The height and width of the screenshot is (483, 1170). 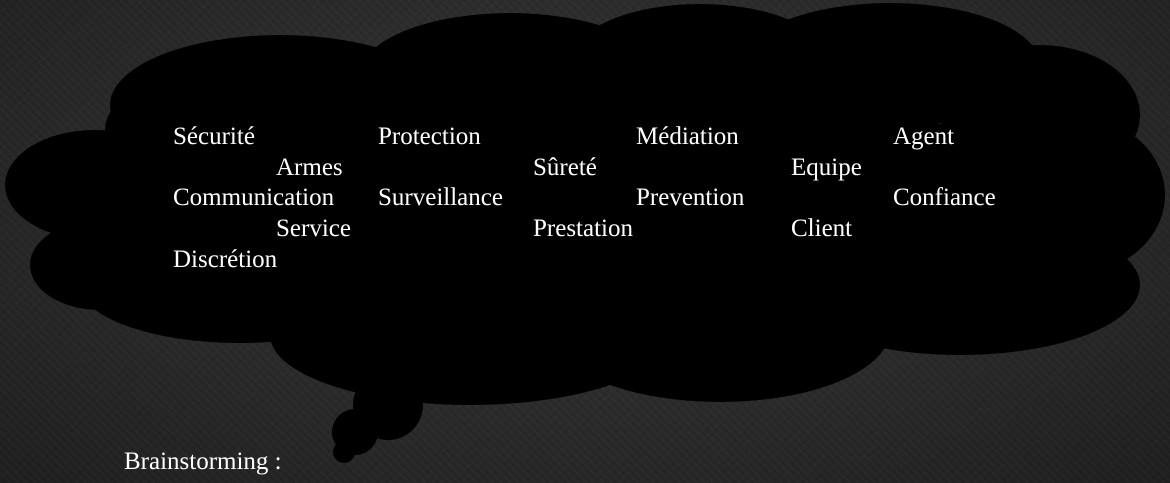 I want to click on word-client: Client, so click(x=822, y=228).